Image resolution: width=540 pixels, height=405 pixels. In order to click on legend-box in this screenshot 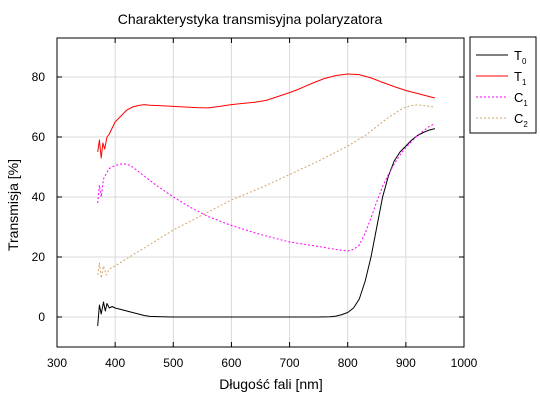, I will do `click(503, 85)`.